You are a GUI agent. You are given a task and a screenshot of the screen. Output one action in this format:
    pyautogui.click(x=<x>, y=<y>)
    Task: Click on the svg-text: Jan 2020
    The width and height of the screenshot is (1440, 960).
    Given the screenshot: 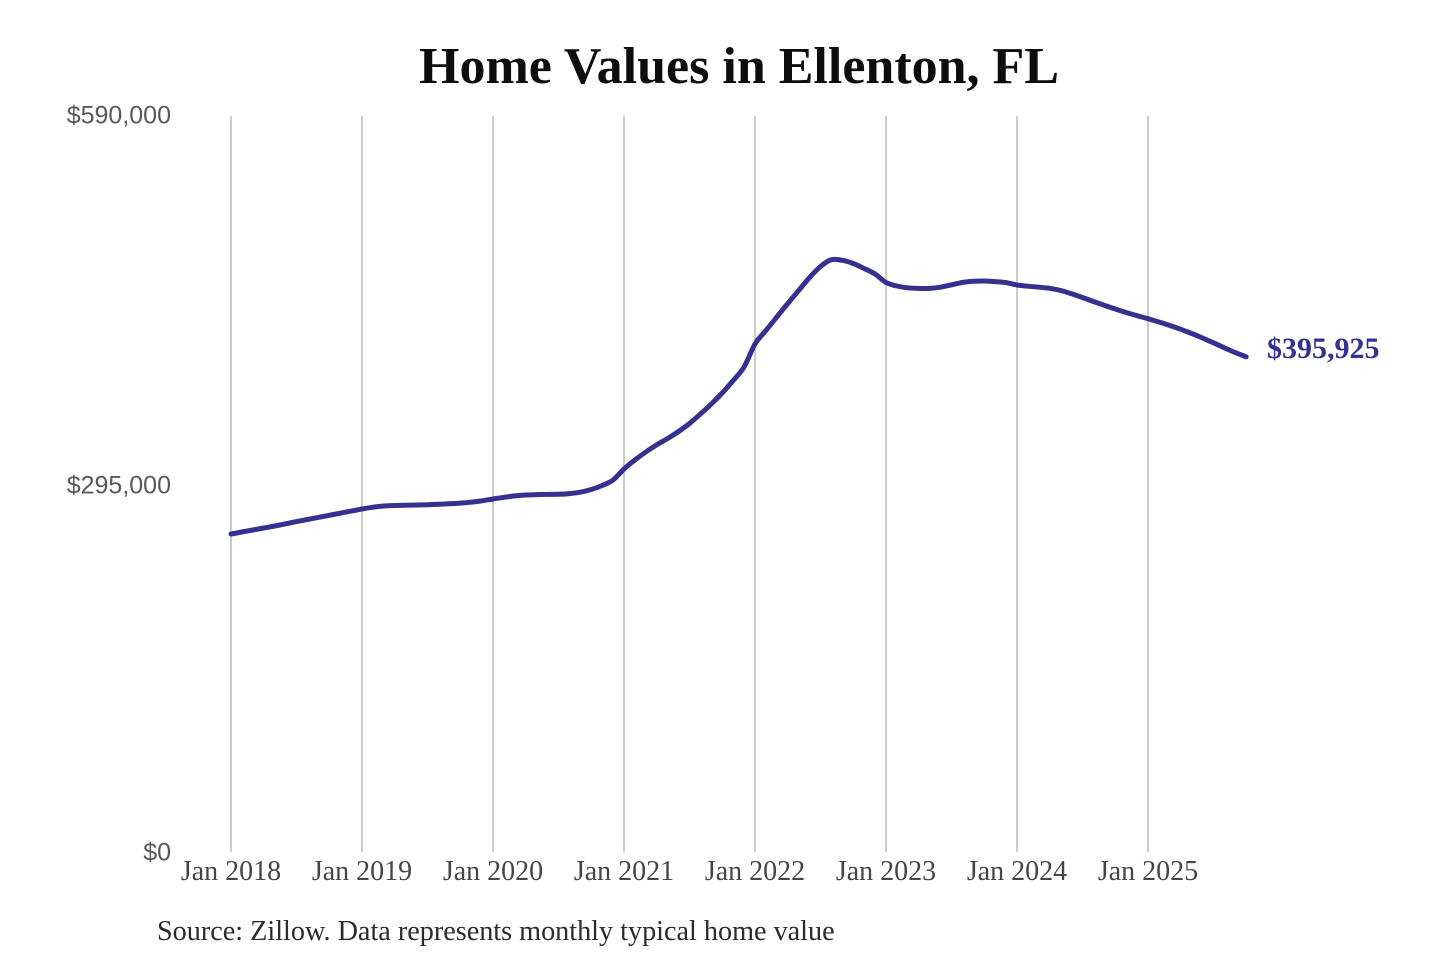 What is the action you would take?
    pyautogui.click(x=493, y=871)
    